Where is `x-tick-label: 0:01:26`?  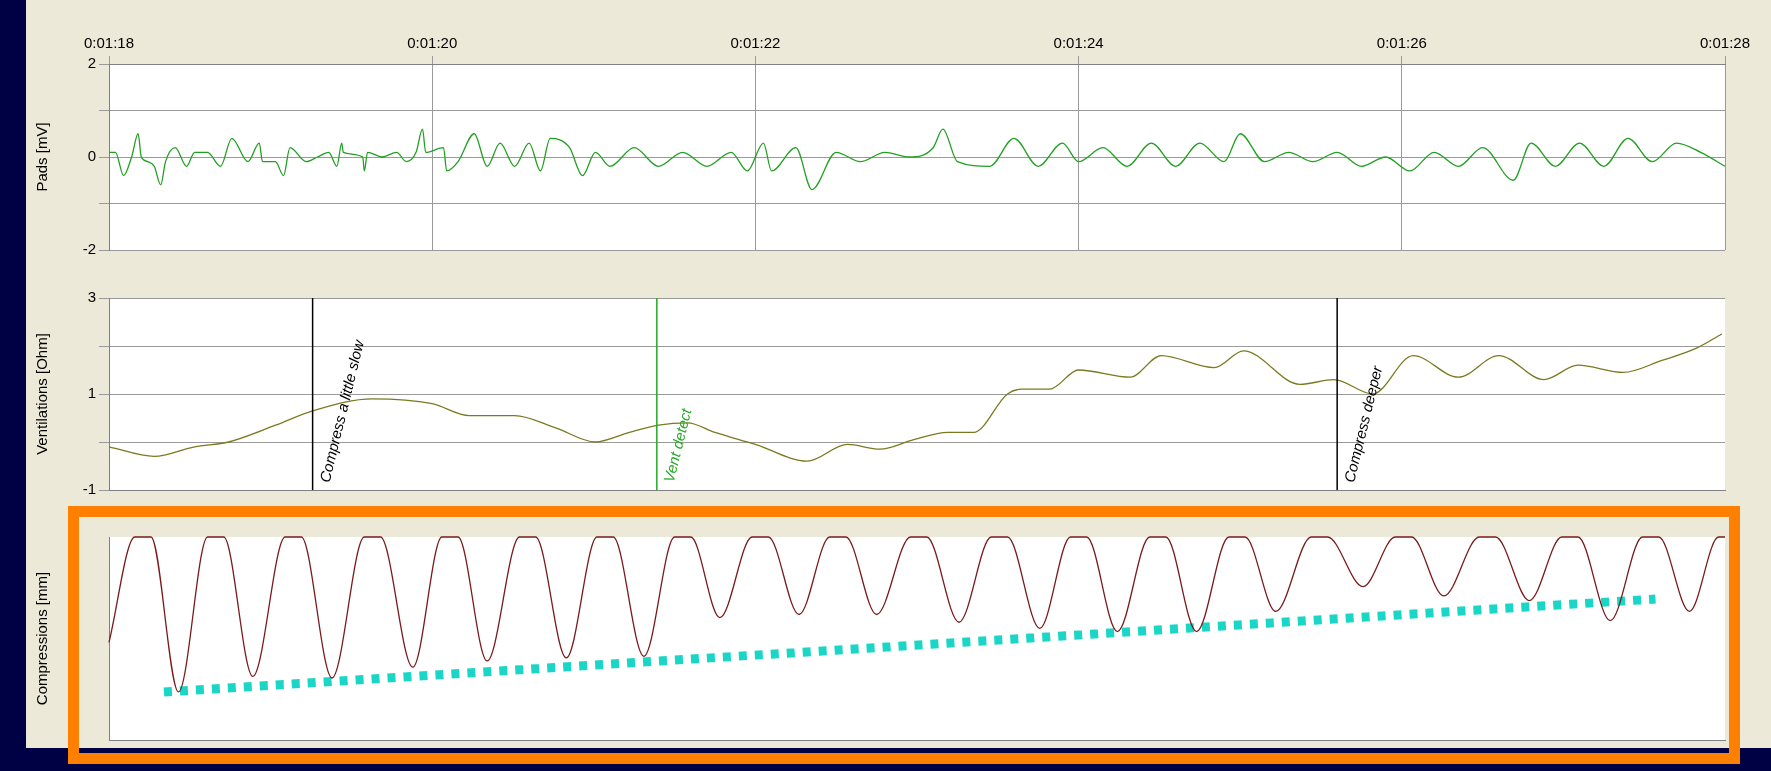
x-tick-label: 0:01:26 is located at coordinates (1401, 43).